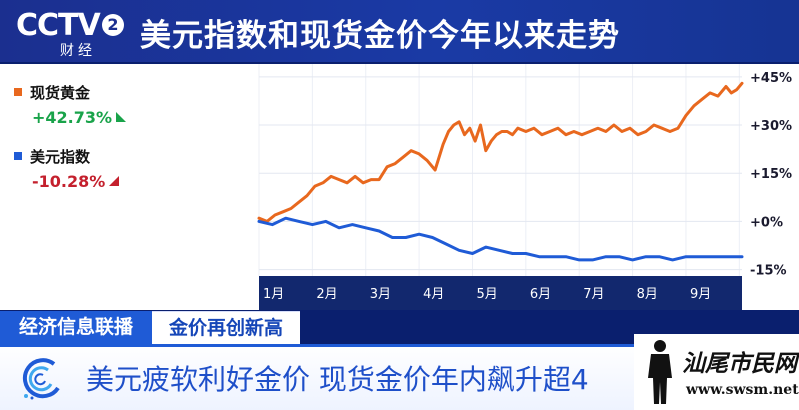  I want to click on topic-tag: 金价再创新高, so click(226, 327).